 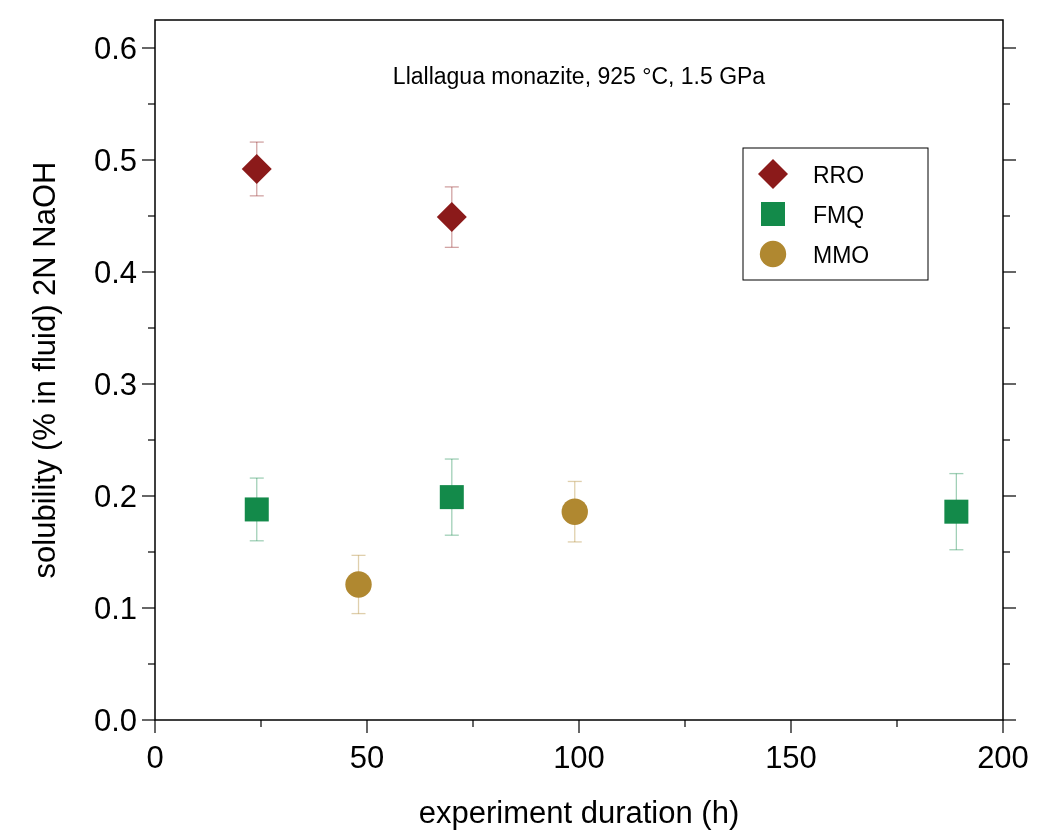 I want to click on y-tick-label: 0.3, so click(x=115, y=384).